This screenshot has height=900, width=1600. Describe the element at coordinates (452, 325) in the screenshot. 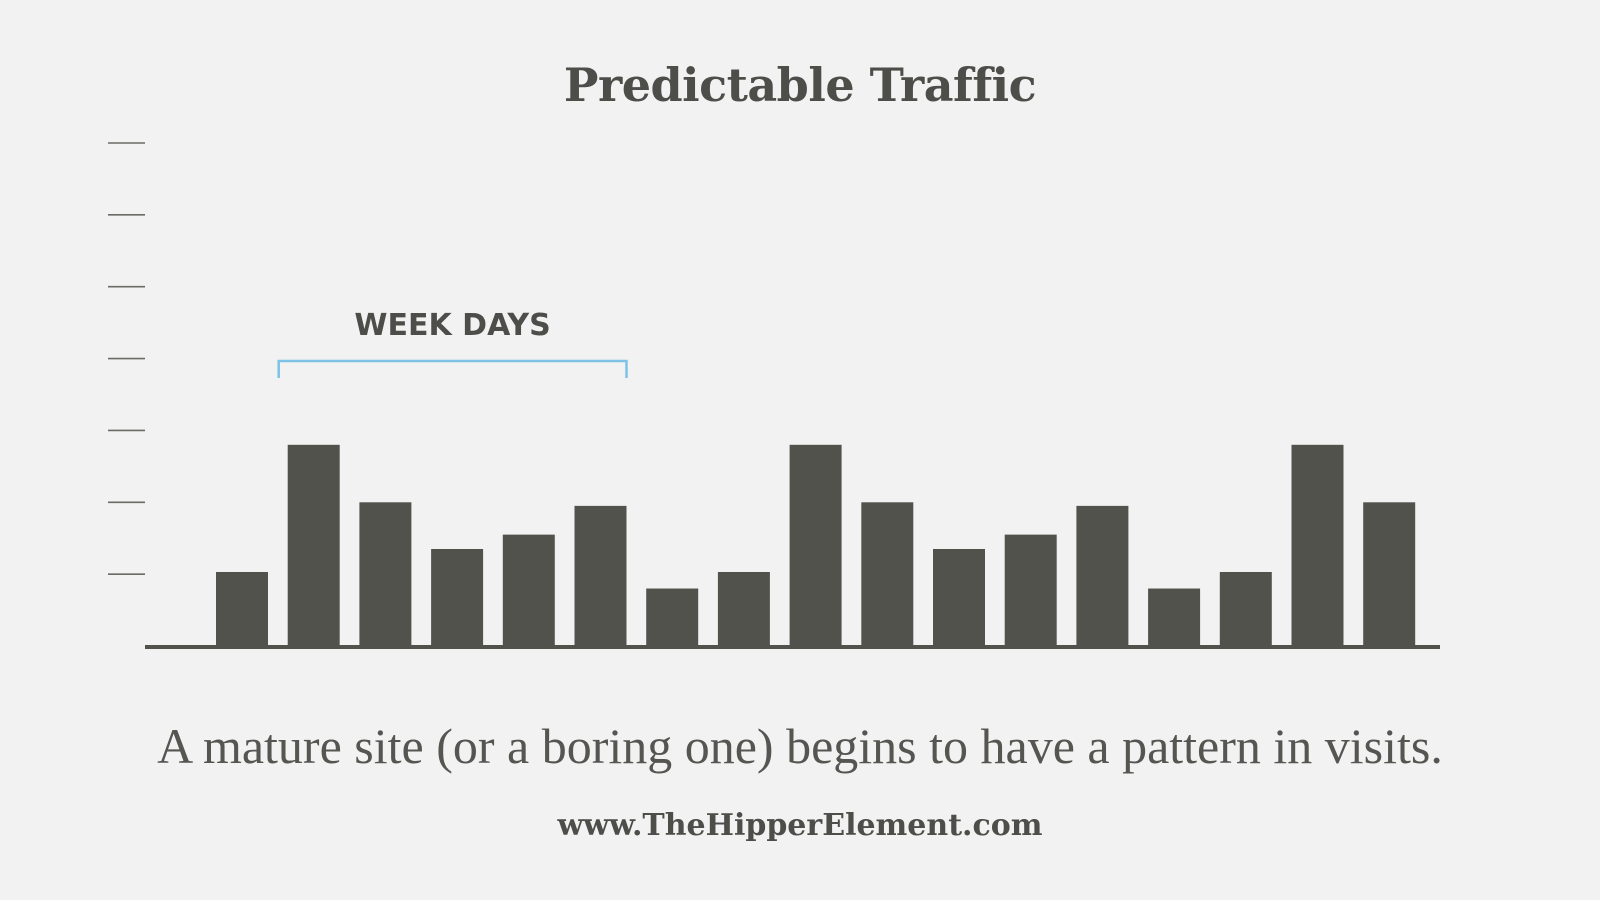

I see `week-days-label: WEEK DAYS` at that location.